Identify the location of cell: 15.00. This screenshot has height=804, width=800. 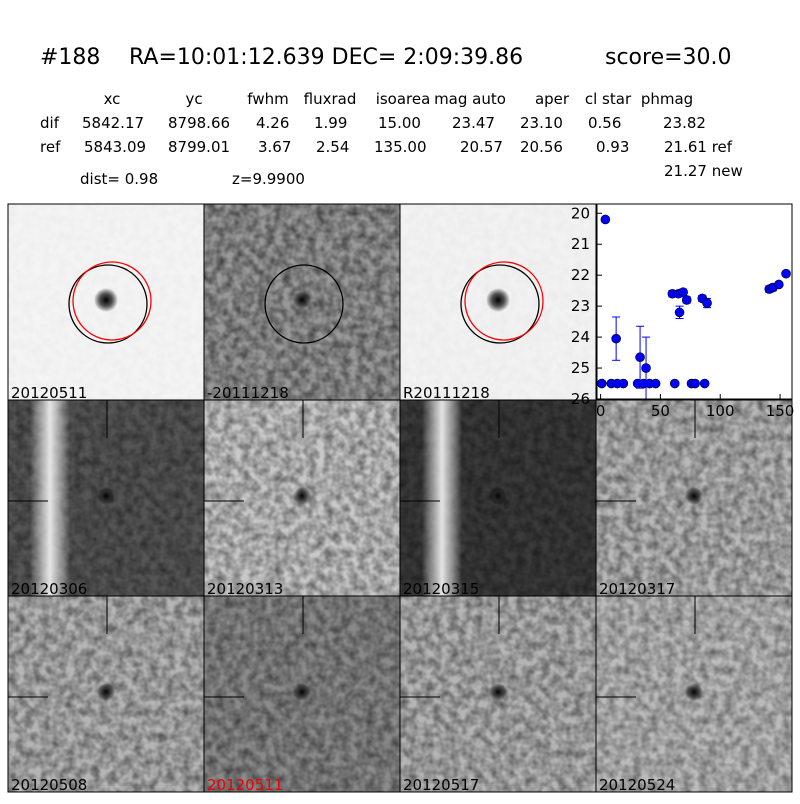
(399, 123).